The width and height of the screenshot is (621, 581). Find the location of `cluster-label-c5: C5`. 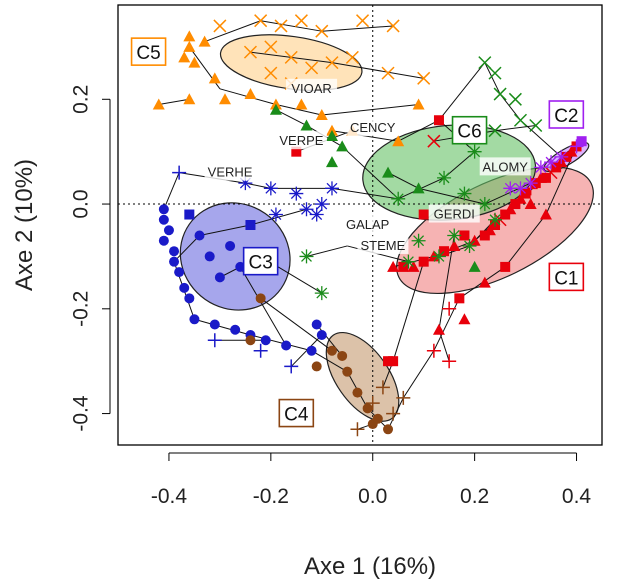

cluster-label-c5: C5 is located at coordinates (148, 51).